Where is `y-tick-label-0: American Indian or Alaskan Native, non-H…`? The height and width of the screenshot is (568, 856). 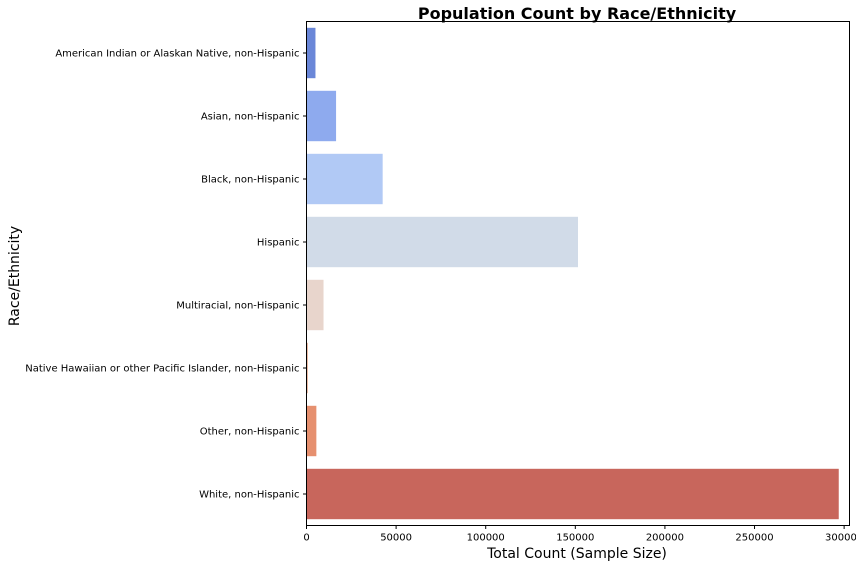
y-tick-label-0: American Indian or Alaskan Native, non-H… is located at coordinates (177, 54).